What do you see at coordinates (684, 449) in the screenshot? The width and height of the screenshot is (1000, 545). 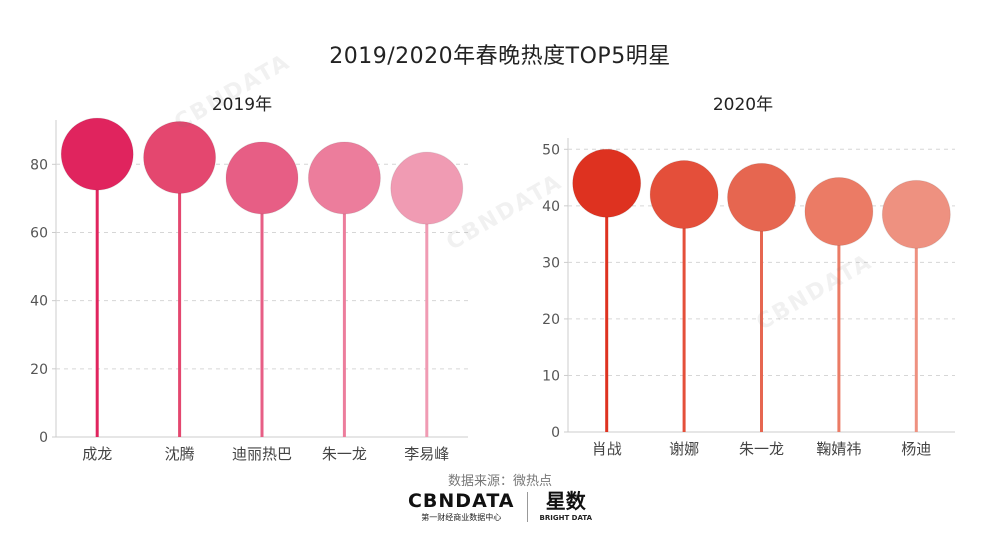 I see `x-tick-label: 谢娜` at bounding box center [684, 449].